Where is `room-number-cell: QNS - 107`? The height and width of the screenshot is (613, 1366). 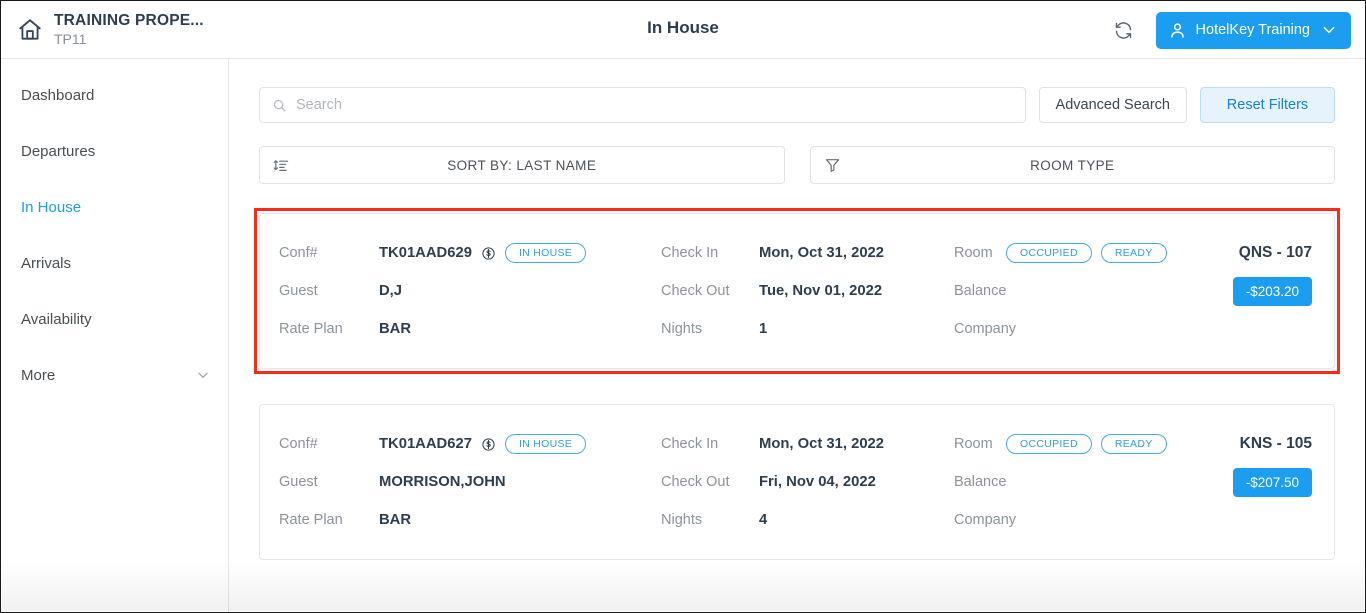
room-number-cell: QNS - 107 is located at coordinates (1252, 253).